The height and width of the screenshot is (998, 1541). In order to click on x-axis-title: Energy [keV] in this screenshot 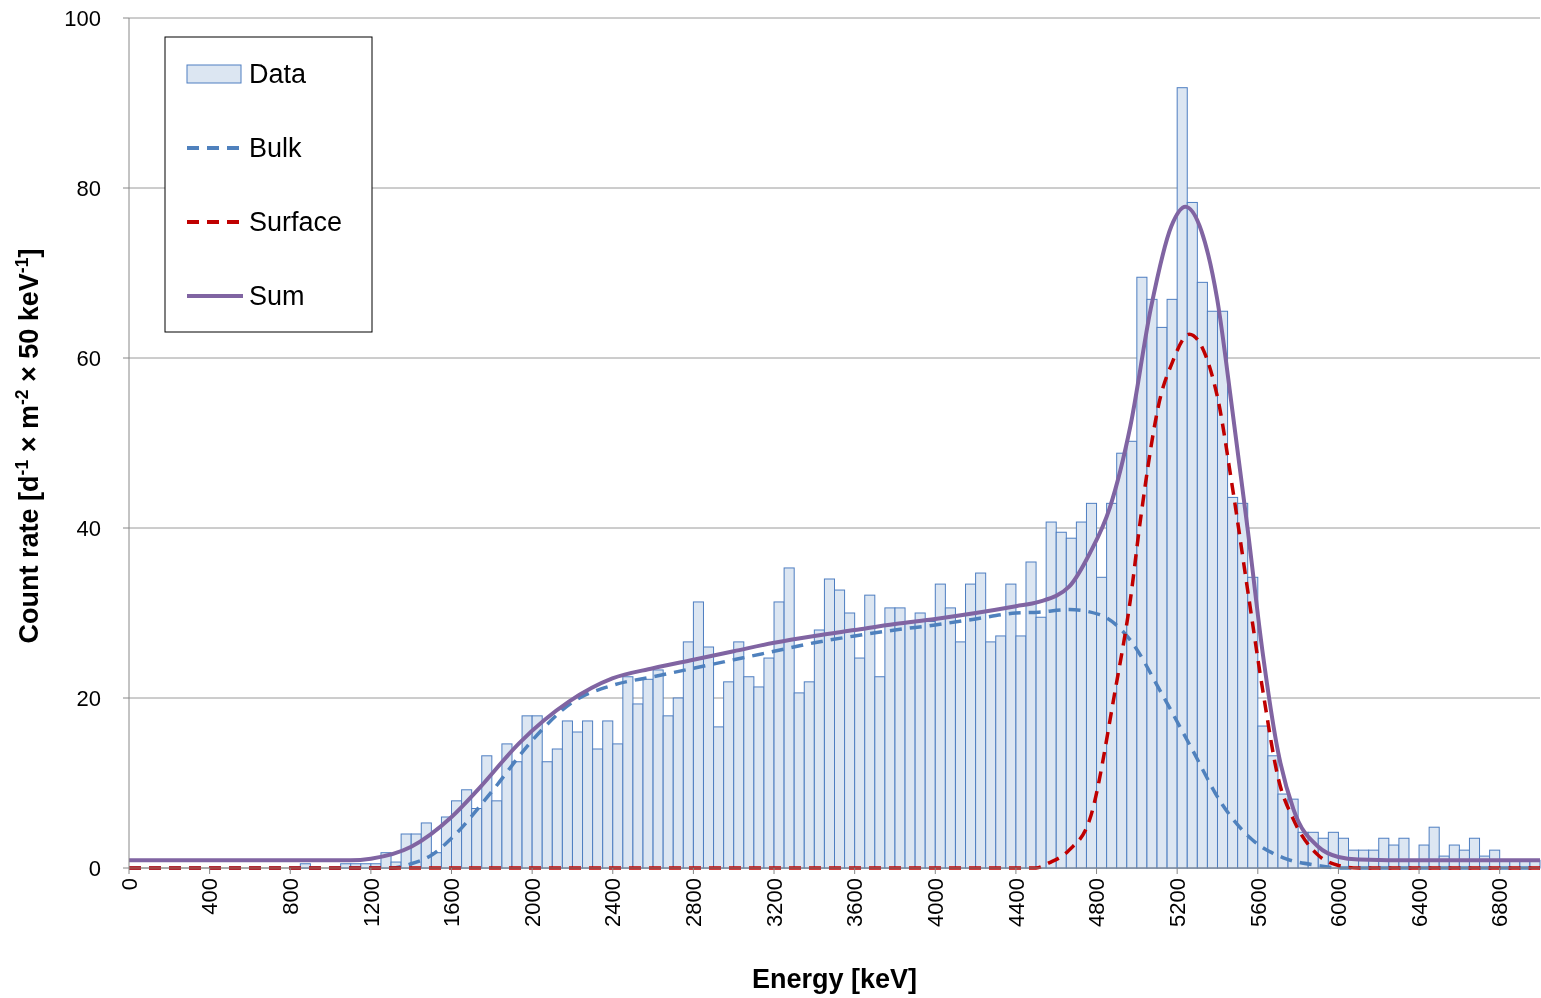, I will do `click(834, 979)`.